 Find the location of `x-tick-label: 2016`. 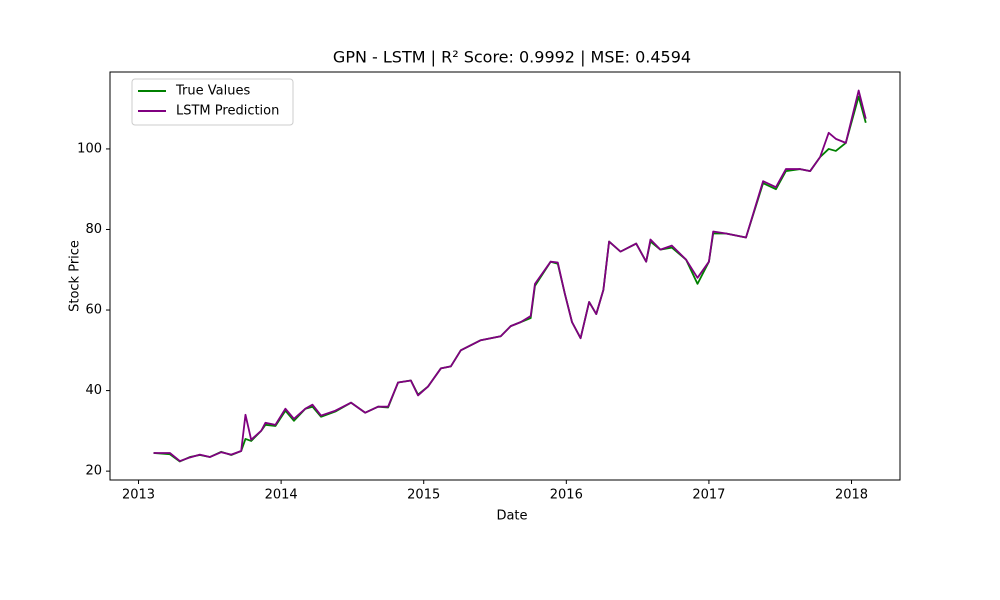

x-tick-label: 2016 is located at coordinates (566, 495).